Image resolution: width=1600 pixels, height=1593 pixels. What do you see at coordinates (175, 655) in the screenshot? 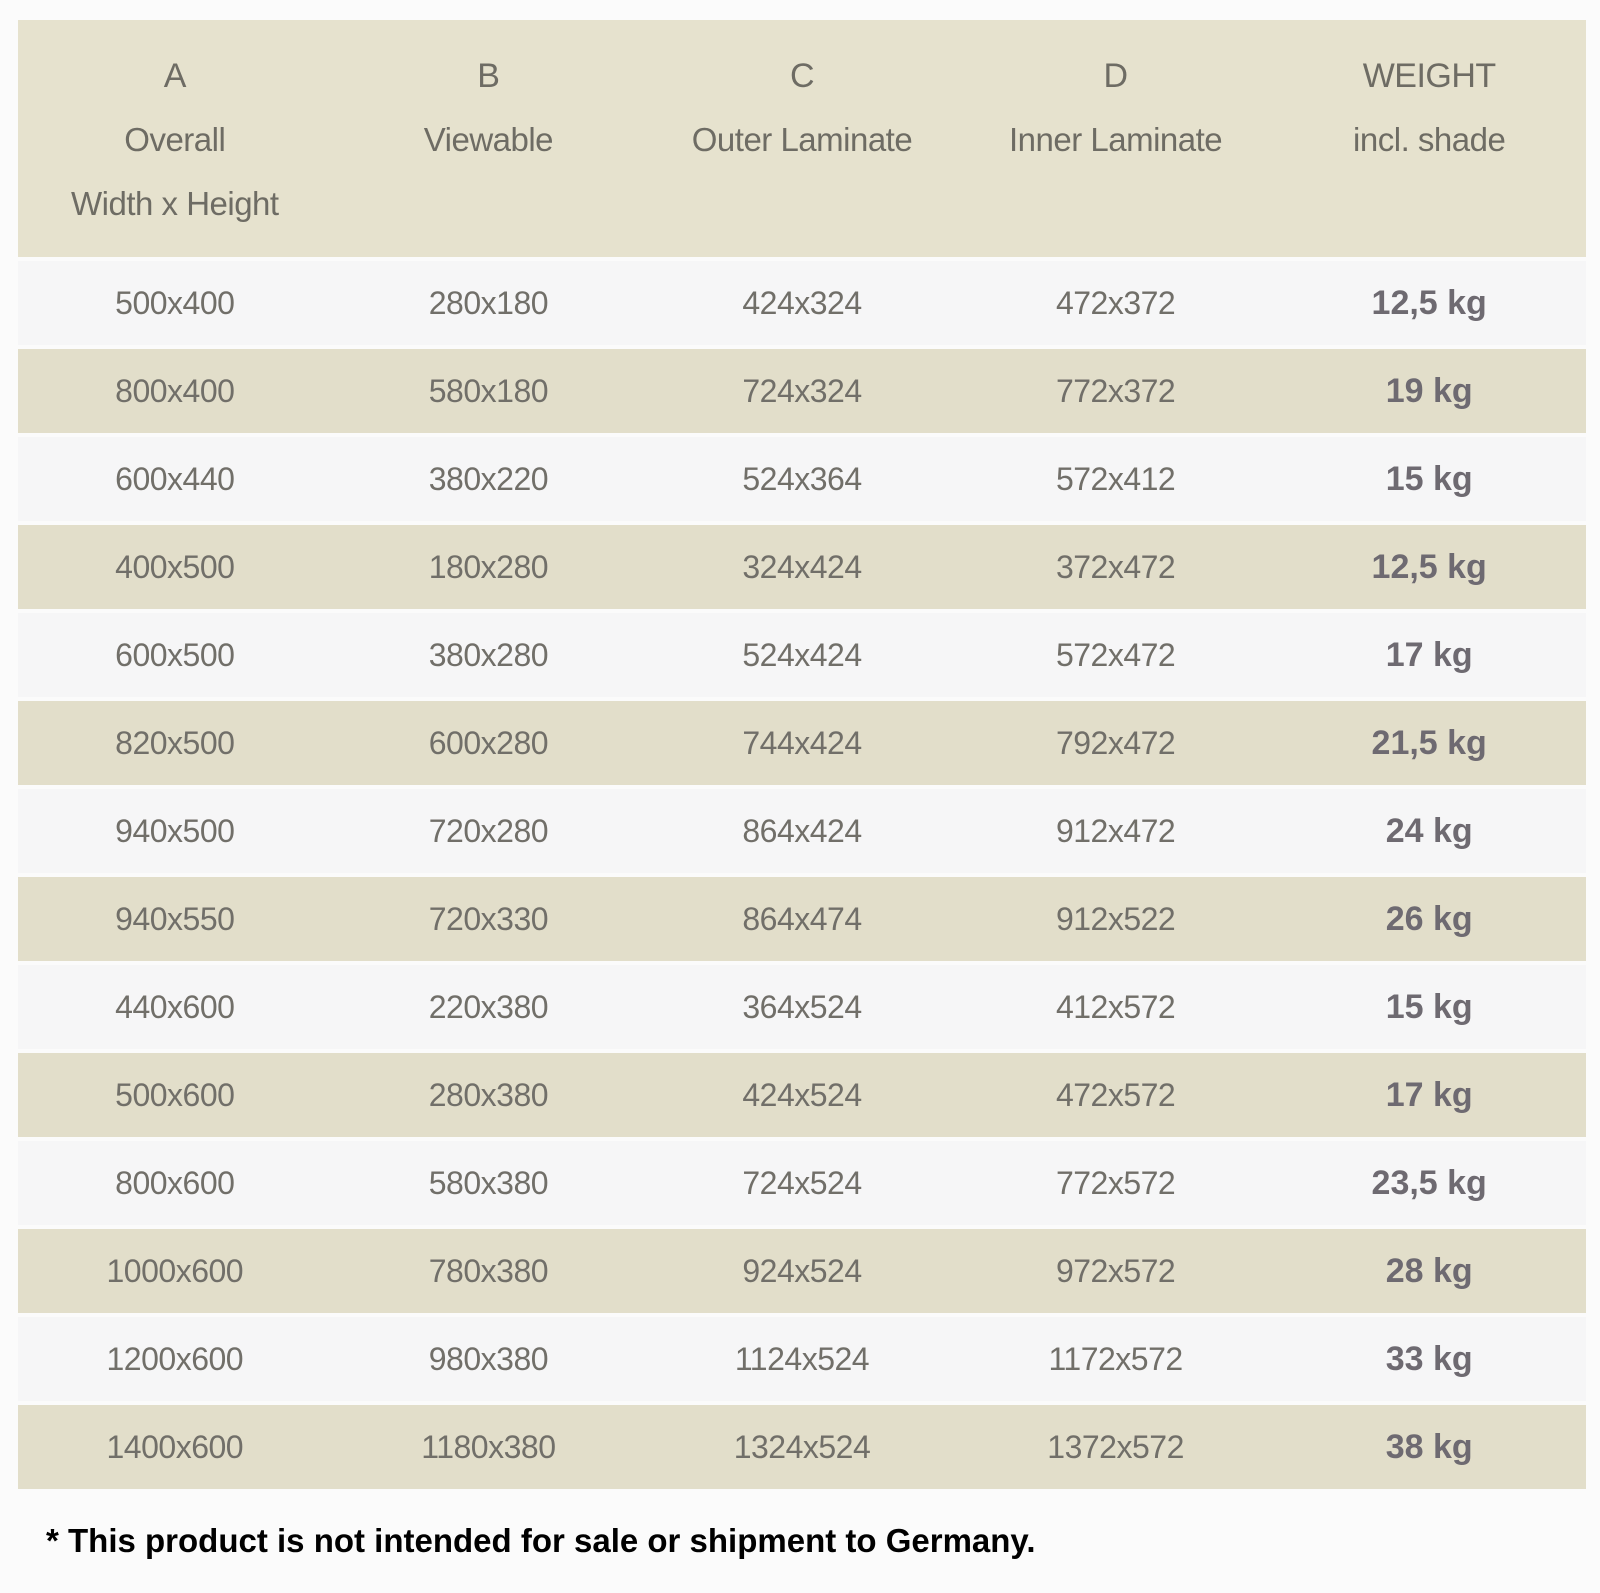
I see `dimension-cell: 600x500` at bounding box center [175, 655].